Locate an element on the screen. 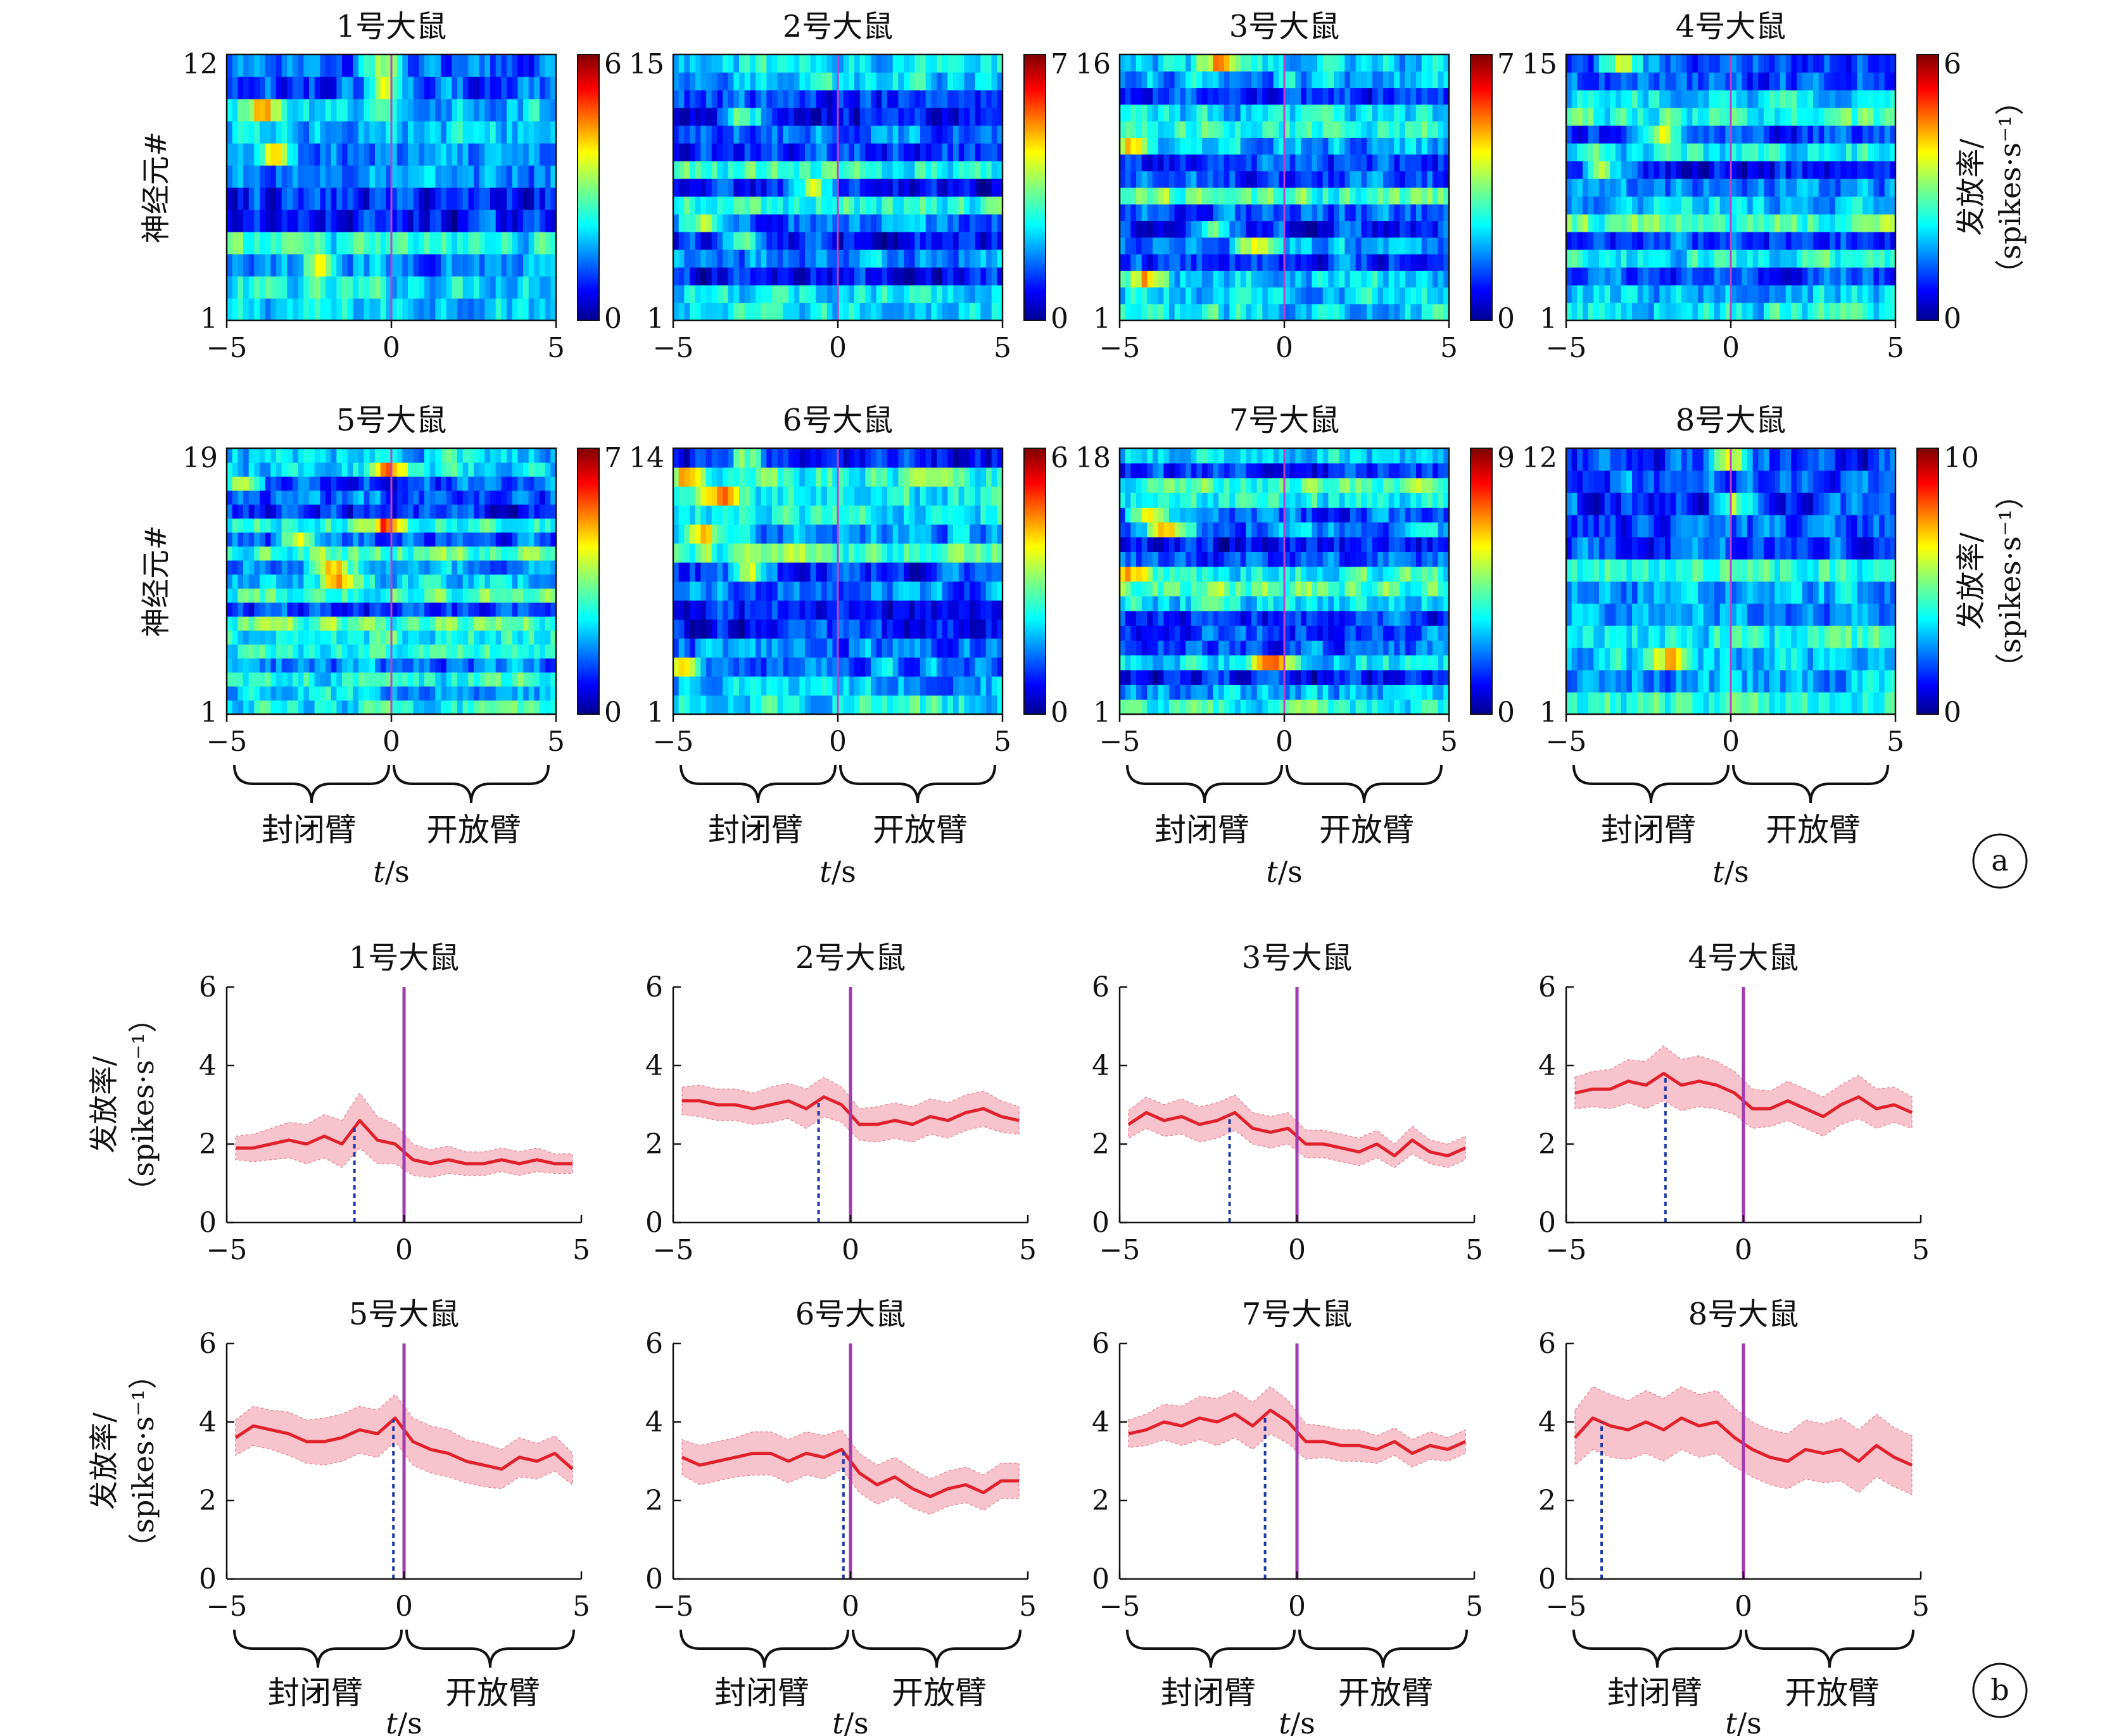 This screenshot has width=2119, height=1736. colorbar-min-label: 0 is located at coordinates (613, 712).